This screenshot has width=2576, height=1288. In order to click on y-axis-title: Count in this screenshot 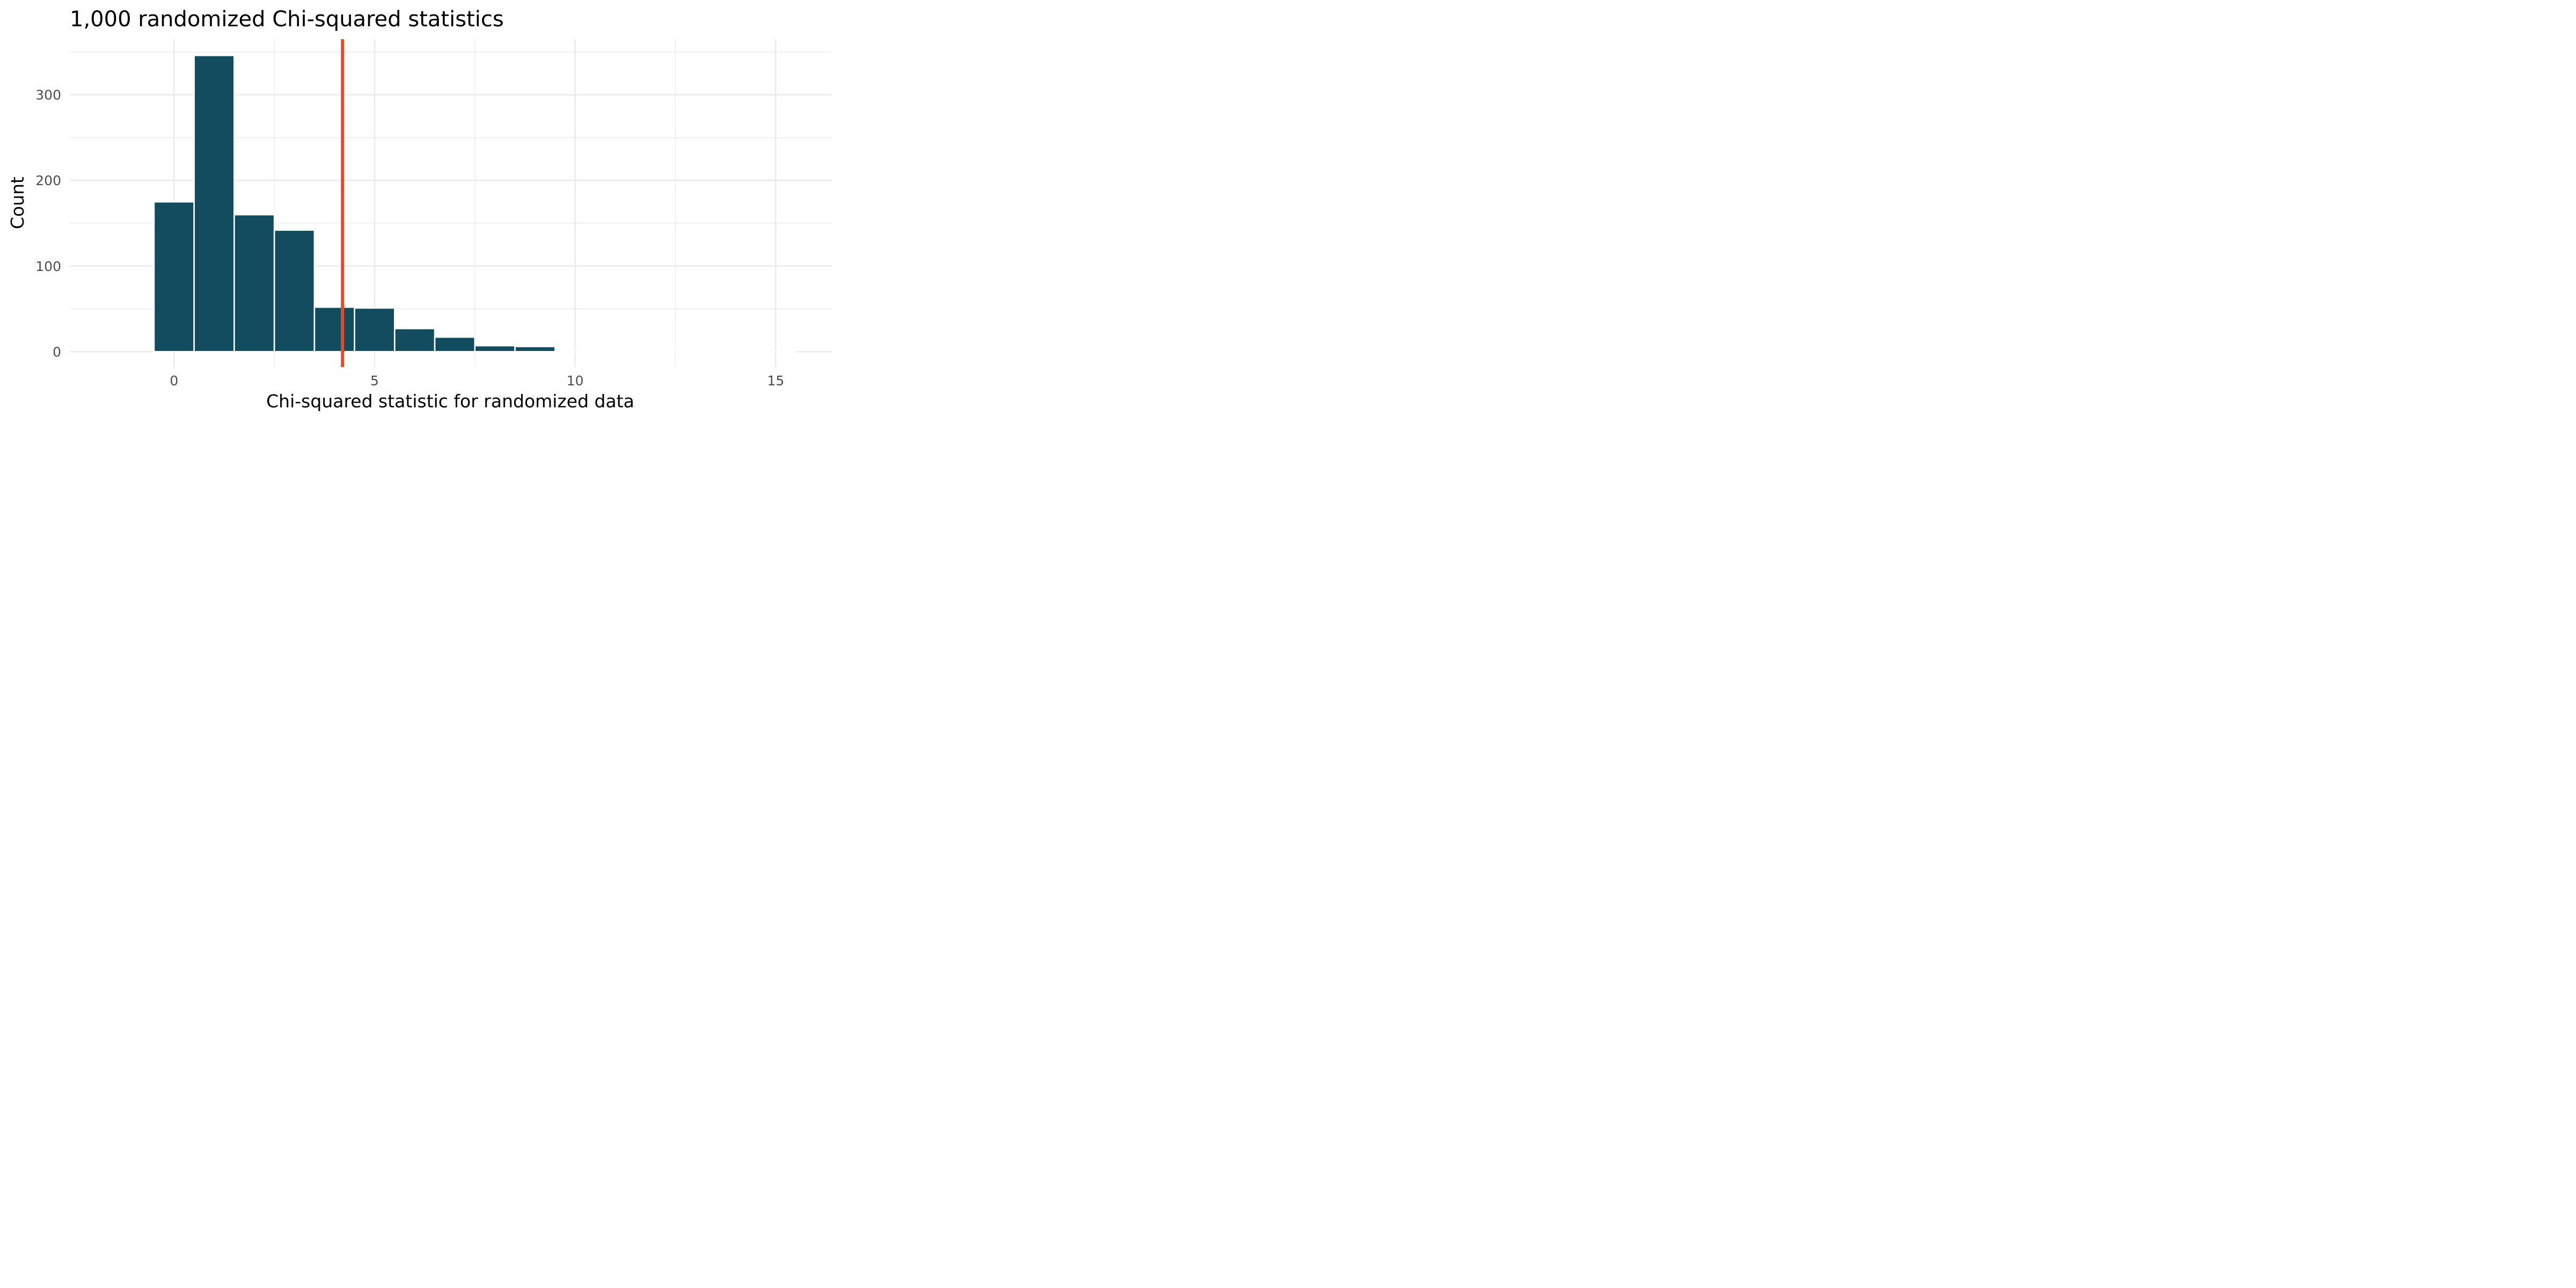, I will do `click(17, 203)`.